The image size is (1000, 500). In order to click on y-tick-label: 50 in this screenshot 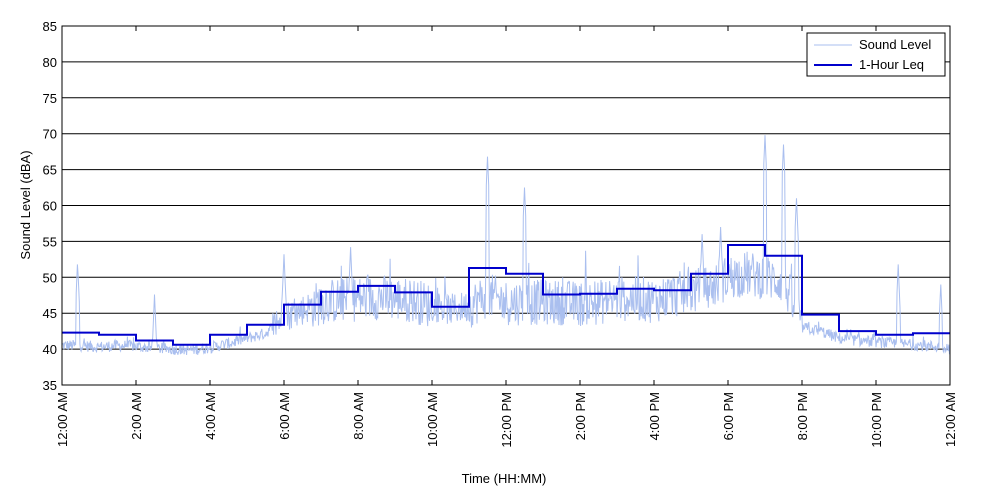, I will do `click(50, 277)`.